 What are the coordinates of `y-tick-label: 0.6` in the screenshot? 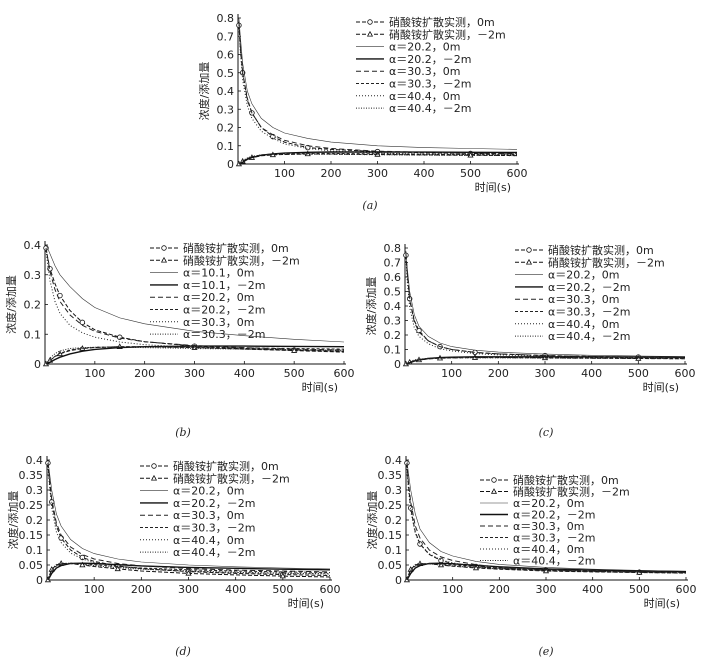 It's located at (226, 55).